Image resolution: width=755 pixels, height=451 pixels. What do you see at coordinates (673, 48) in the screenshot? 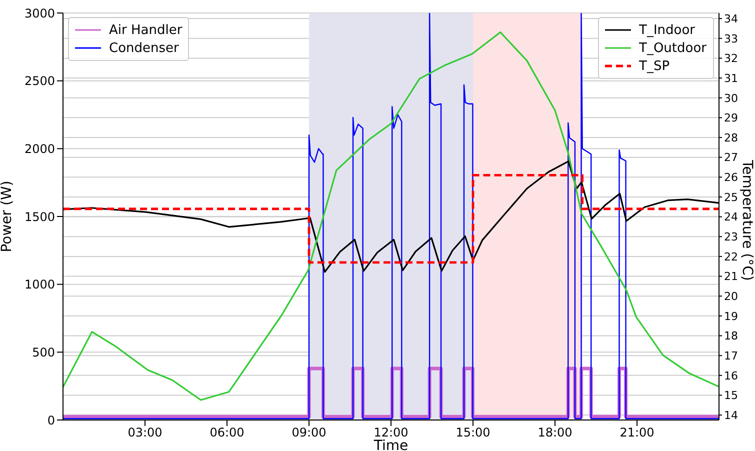
I see `legend-label: T_Outdoor` at bounding box center [673, 48].